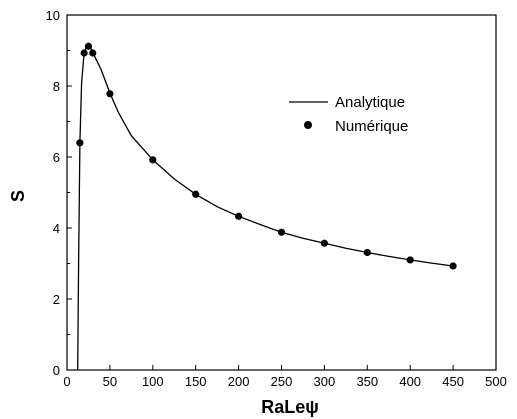 This screenshot has height=419, width=517. Describe the element at coordinates (453, 381) in the screenshot. I see `x-tick-label: 450` at that location.